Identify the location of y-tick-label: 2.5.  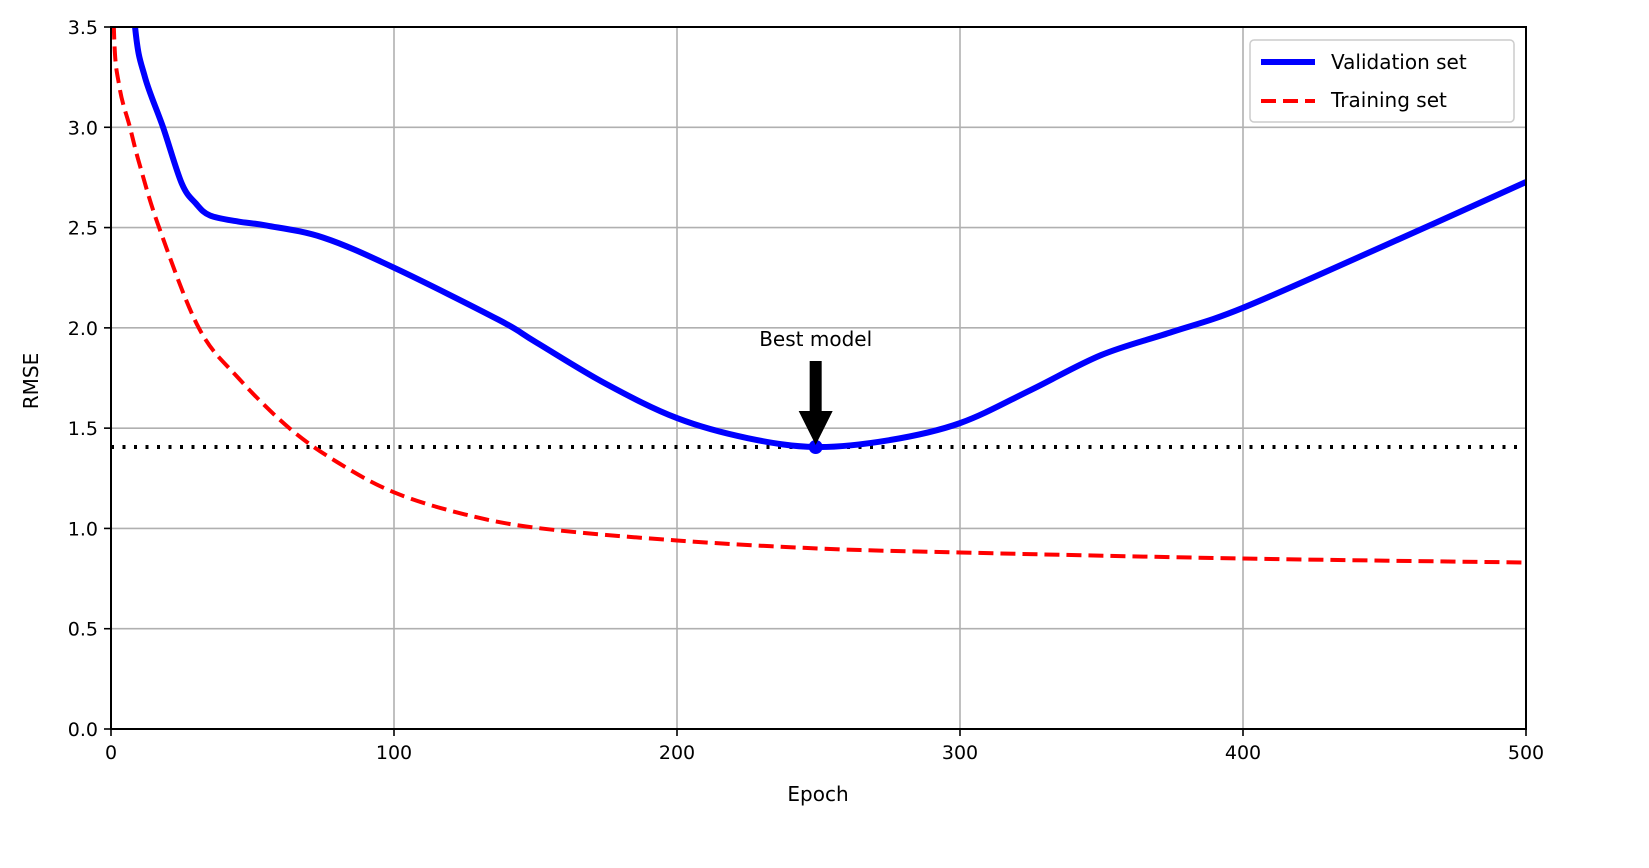
(83, 229).